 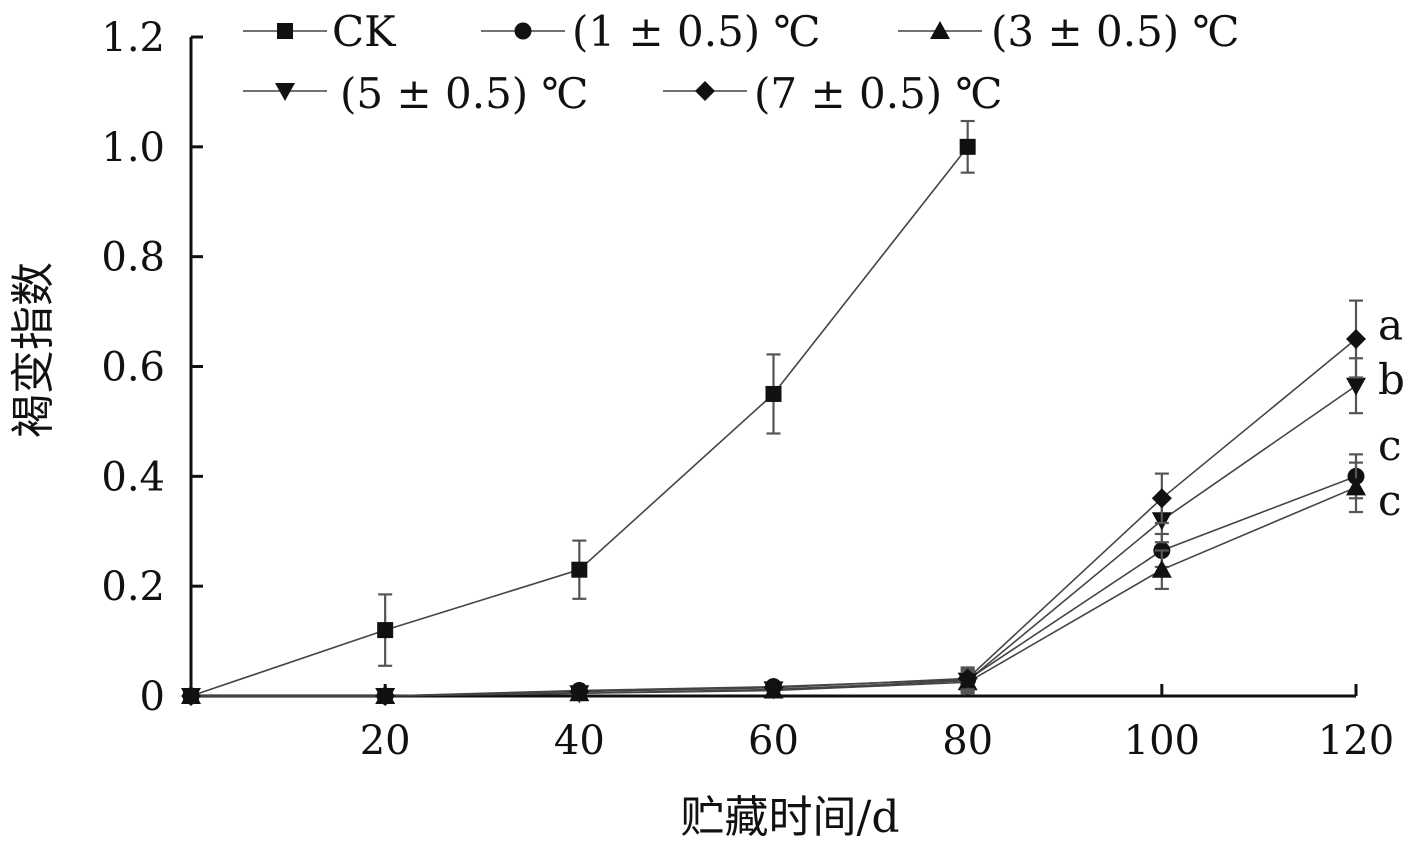 What do you see at coordinates (1356, 741) in the screenshot?
I see `x-tick-label: 120` at bounding box center [1356, 741].